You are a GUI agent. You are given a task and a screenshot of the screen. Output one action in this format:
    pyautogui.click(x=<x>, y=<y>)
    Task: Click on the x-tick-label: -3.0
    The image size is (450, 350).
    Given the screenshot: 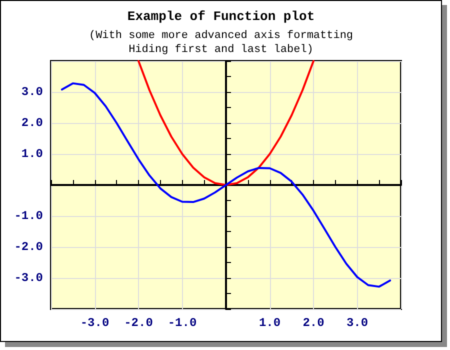 What is the action you would take?
    pyautogui.click(x=95, y=323)
    